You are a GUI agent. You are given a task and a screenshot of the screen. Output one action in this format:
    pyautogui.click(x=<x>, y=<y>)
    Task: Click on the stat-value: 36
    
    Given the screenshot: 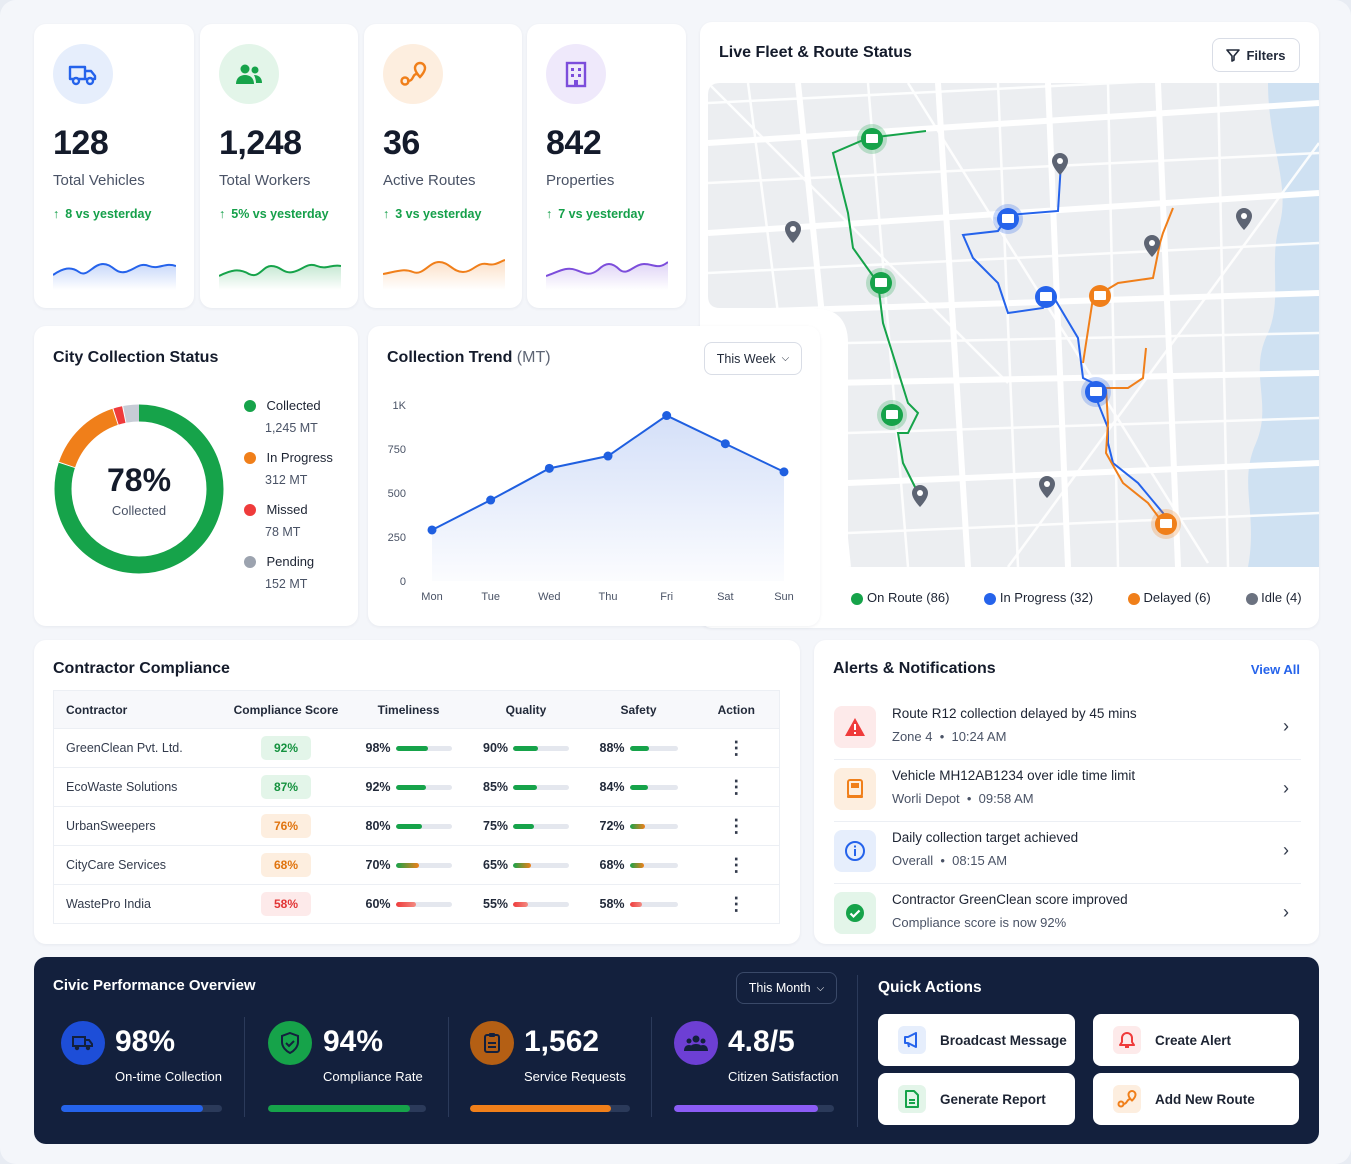 What is the action you would take?
    pyautogui.click(x=401, y=143)
    